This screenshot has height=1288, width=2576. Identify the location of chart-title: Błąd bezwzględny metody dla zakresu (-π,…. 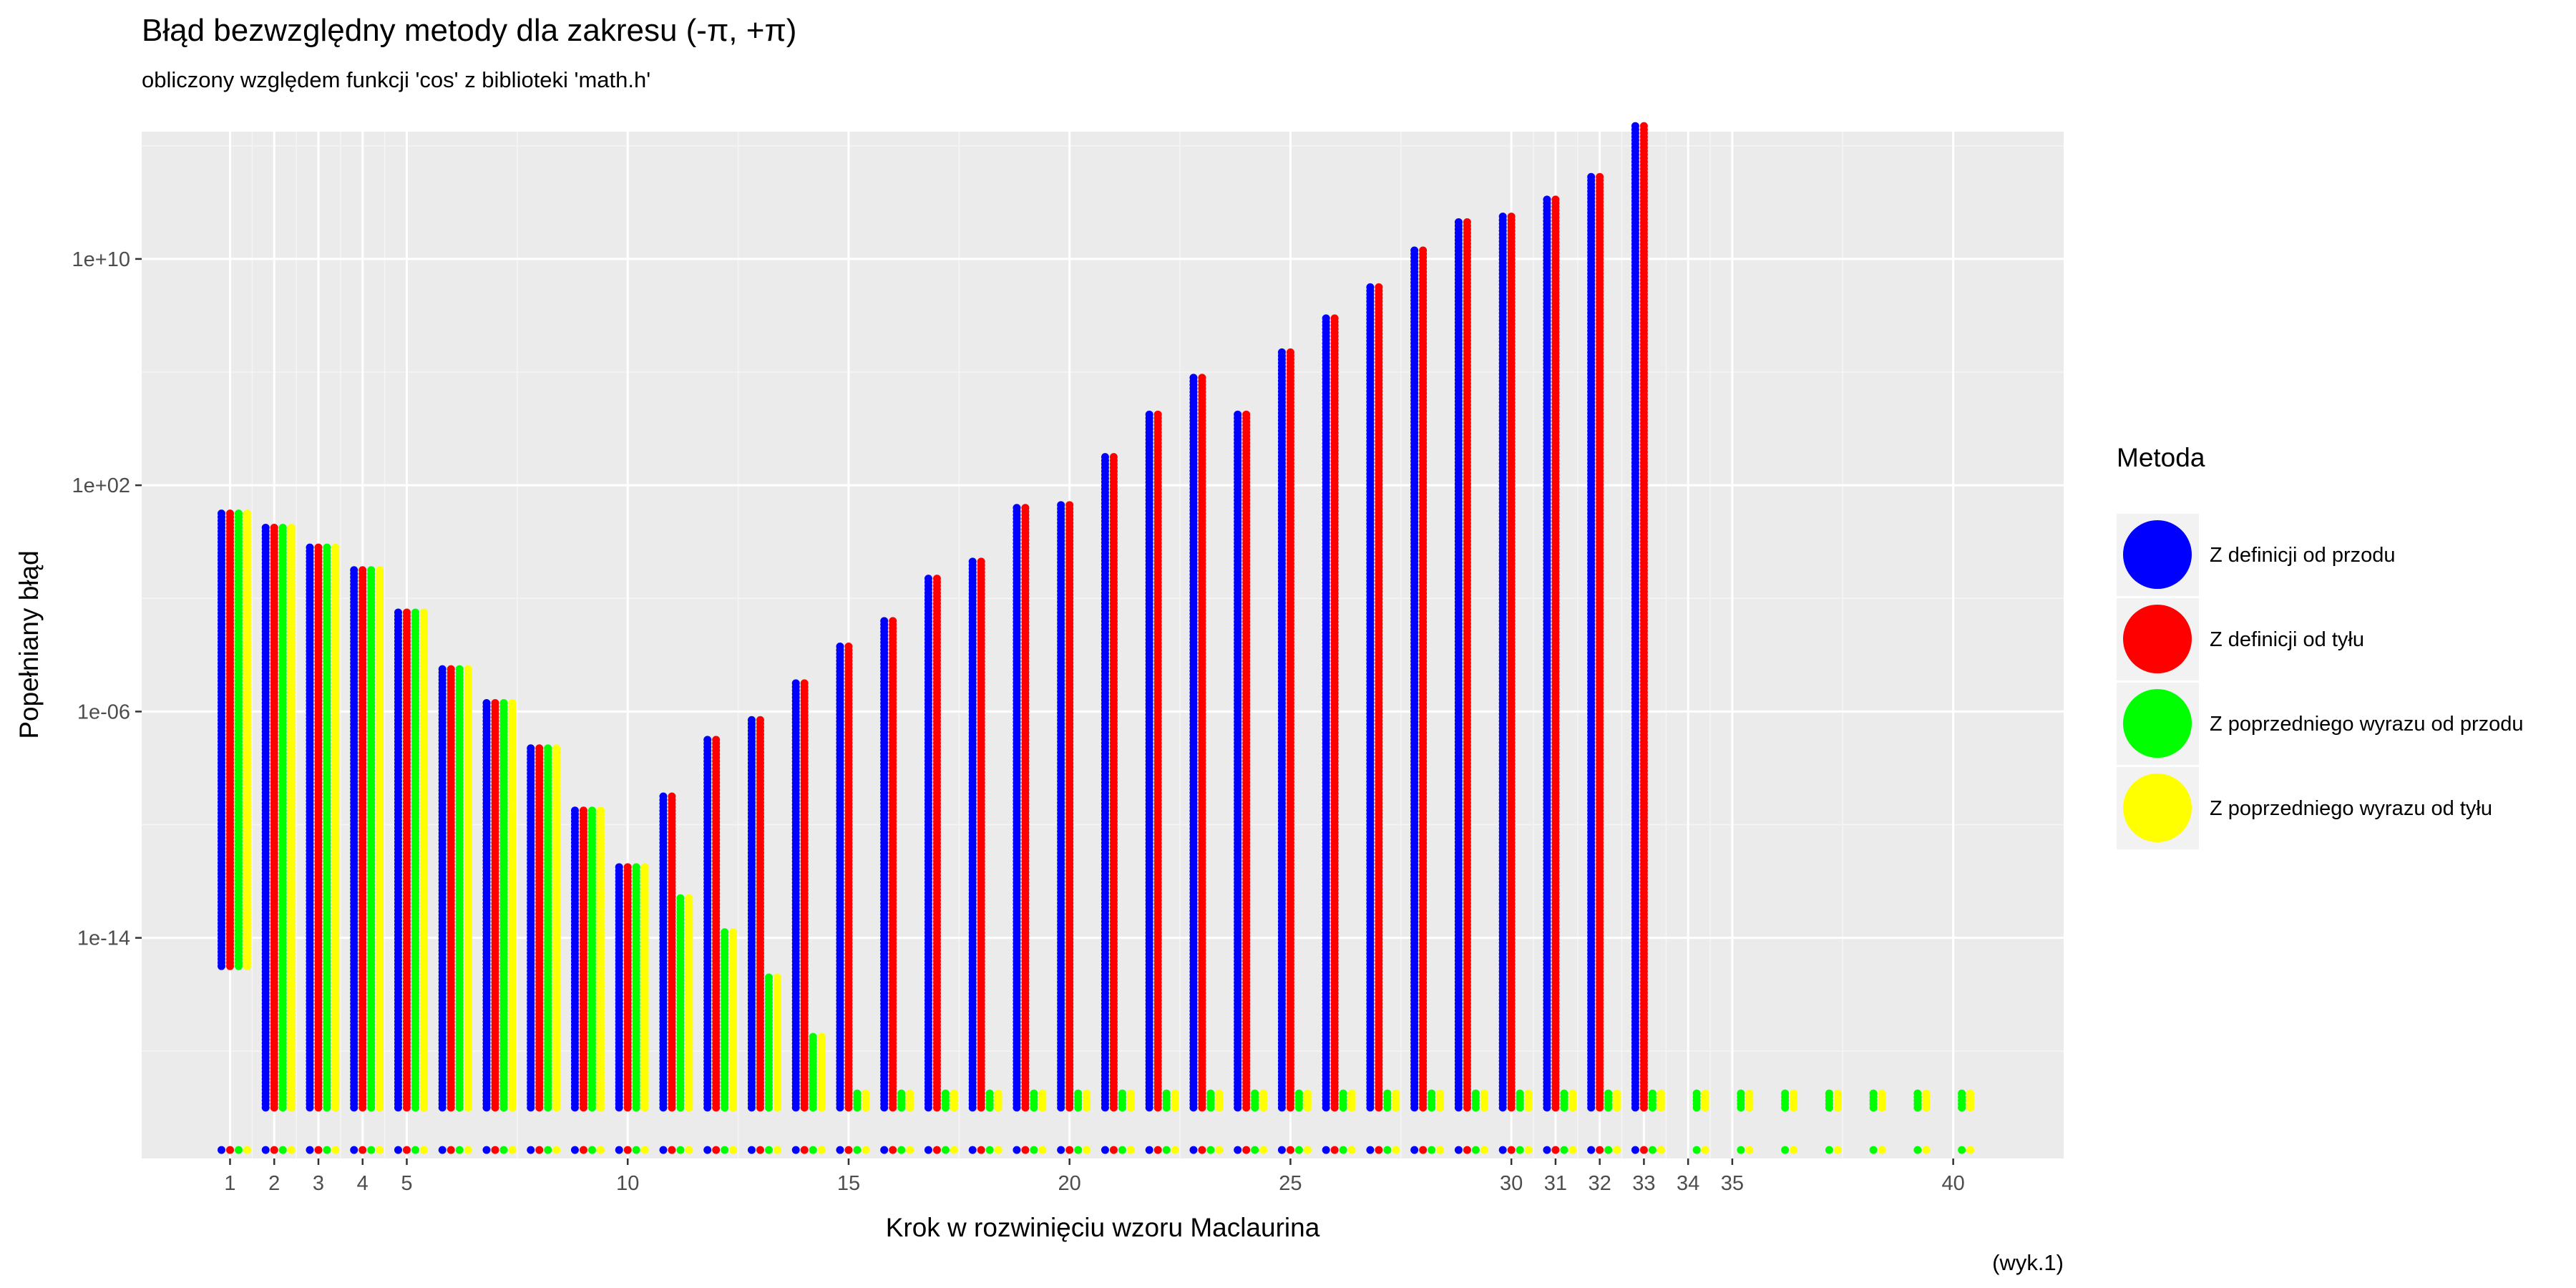
(469, 30).